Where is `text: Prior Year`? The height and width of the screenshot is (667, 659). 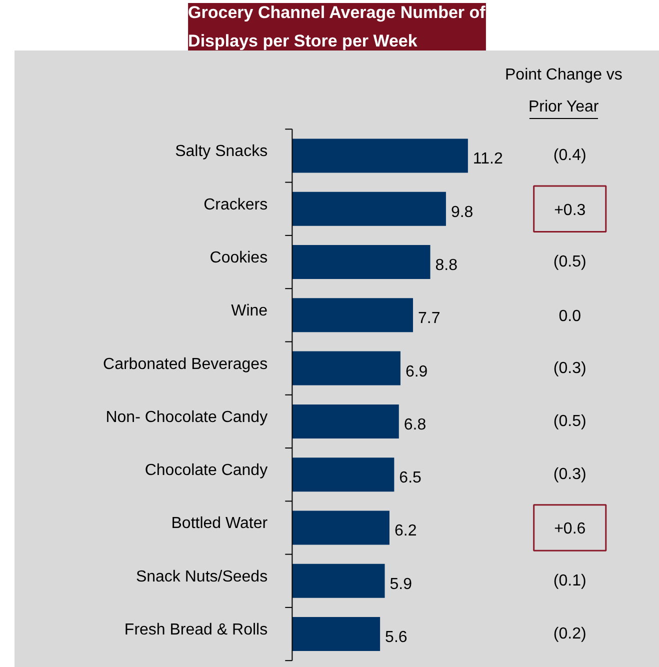 text: Prior Year is located at coordinates (564, 107).